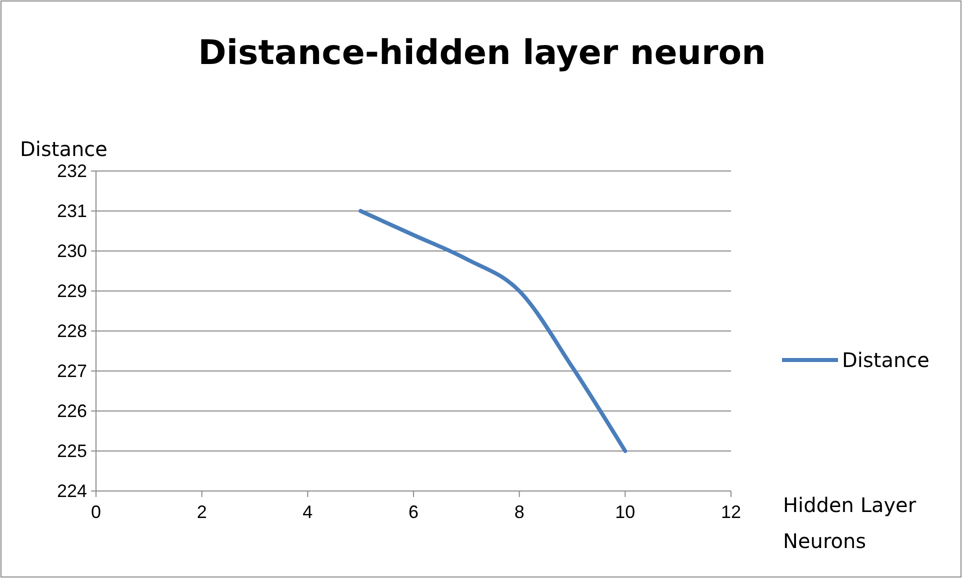 The width and height of the screenshot is (963, 579). What do you see at coordinates (96, 512) in the screenshot?
I see `x-tick-label: 0` at bounding box center [96, 512].